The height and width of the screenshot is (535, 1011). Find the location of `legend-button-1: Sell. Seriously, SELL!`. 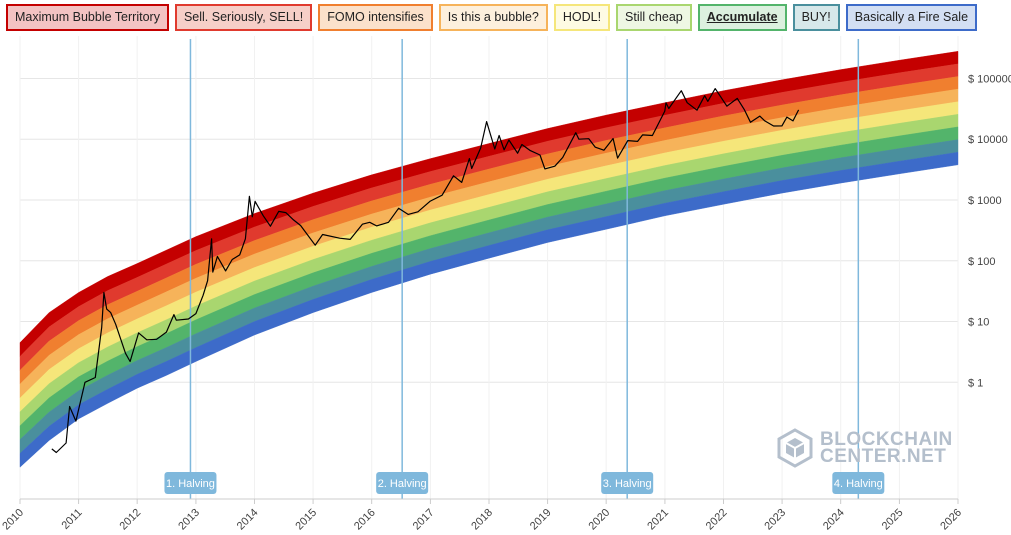

legend-button-1: Sell. Seriously, SELL! is located at coordinates (243, 17).